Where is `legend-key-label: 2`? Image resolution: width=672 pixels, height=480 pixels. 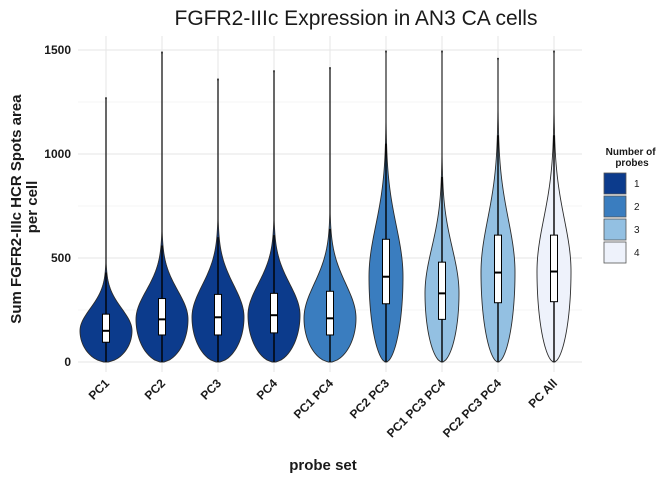
legend-key-label: 2 is located at coordinates (637, 207).